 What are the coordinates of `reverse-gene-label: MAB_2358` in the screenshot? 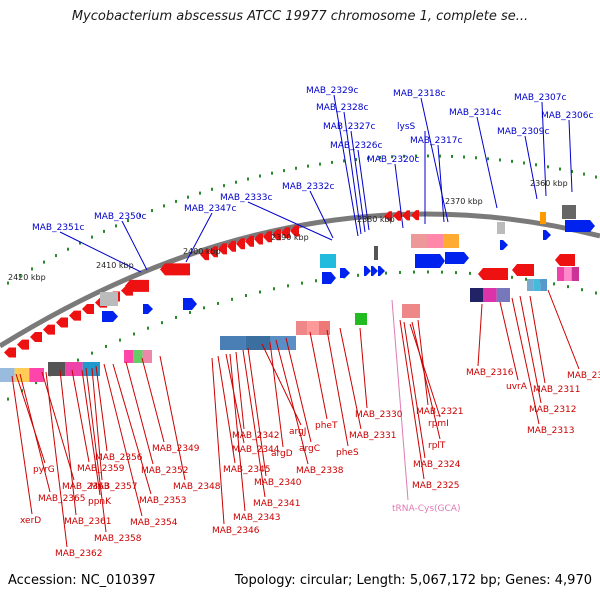 It's located at (118, 539).